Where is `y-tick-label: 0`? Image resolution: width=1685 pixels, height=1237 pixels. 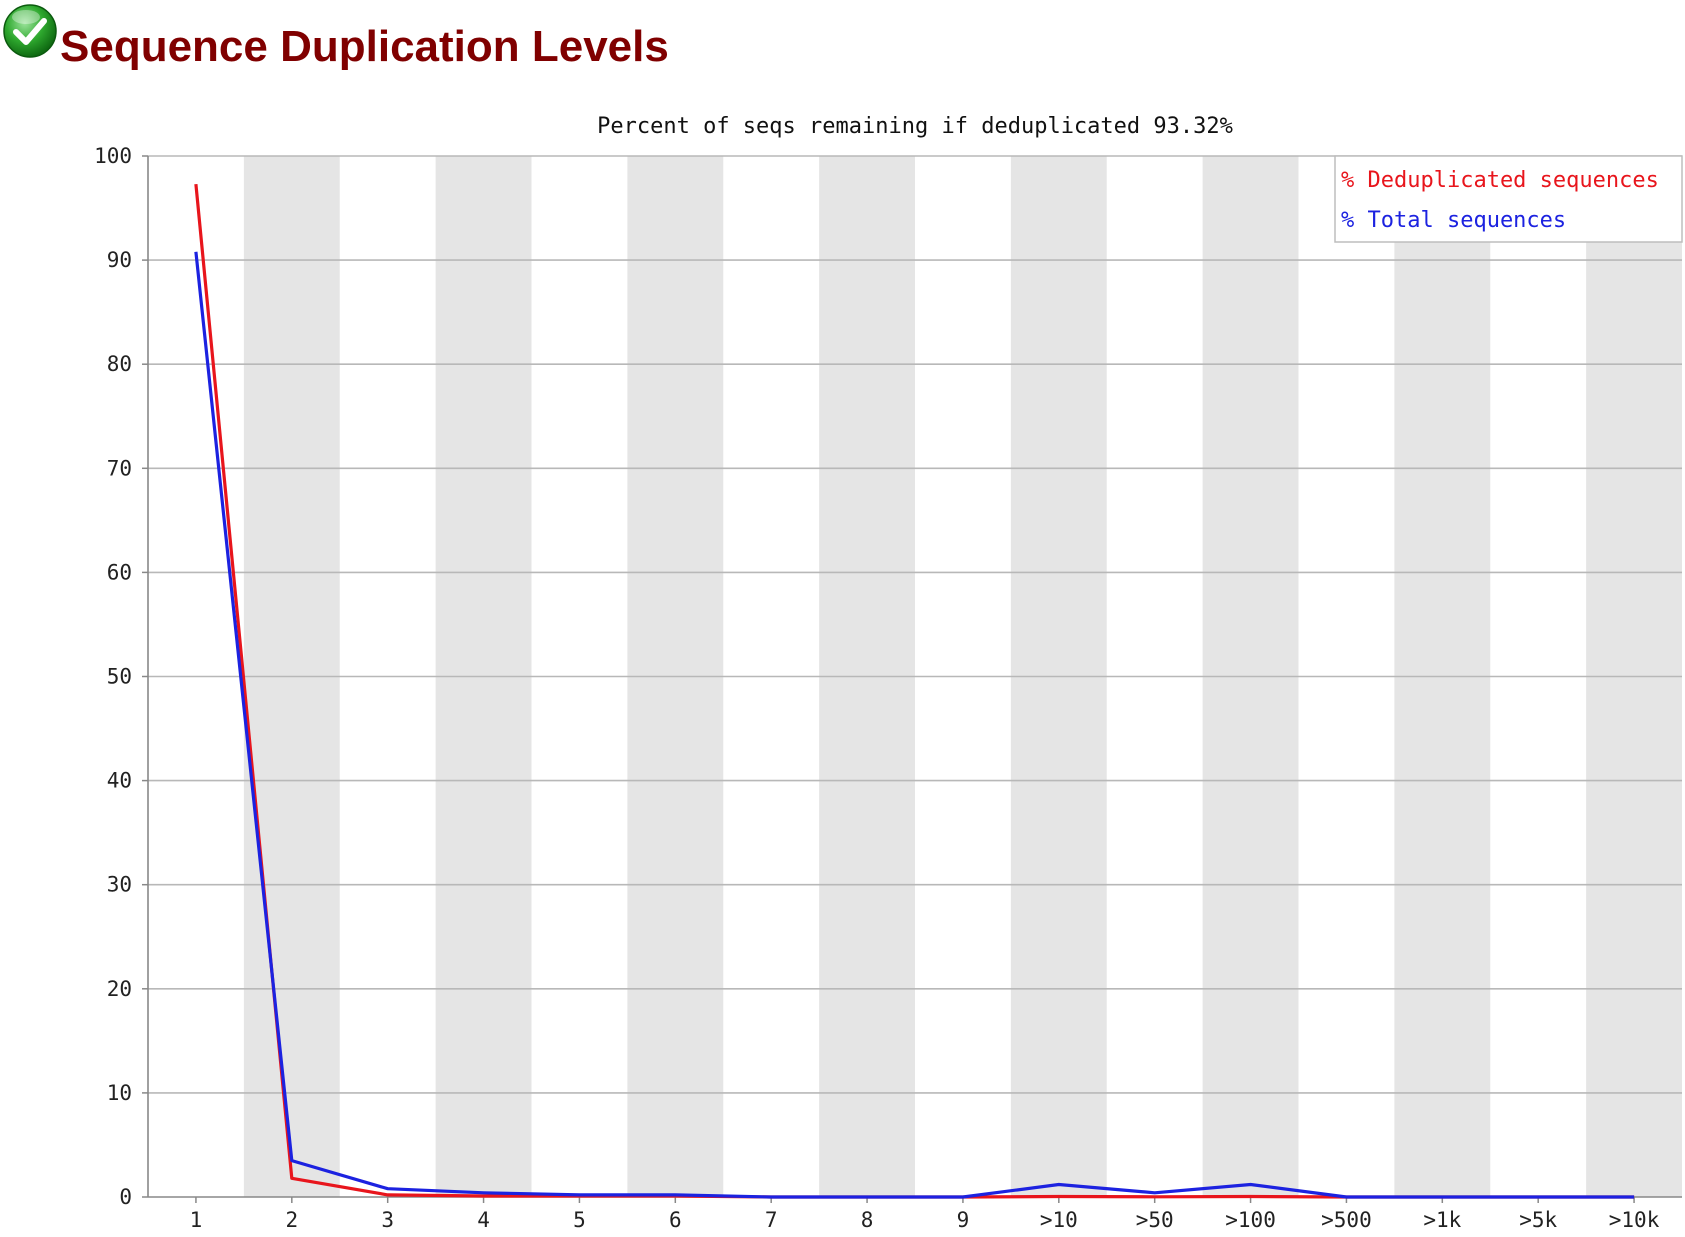
y-tick-label: 0 is located at coordinates (125, 1197).